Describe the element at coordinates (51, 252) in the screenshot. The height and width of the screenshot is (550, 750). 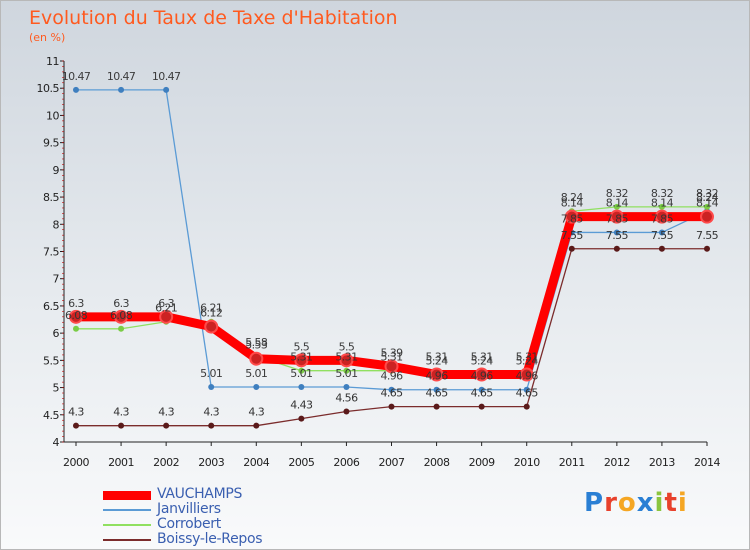
I see `y-tick-label: 7.5` at that location.